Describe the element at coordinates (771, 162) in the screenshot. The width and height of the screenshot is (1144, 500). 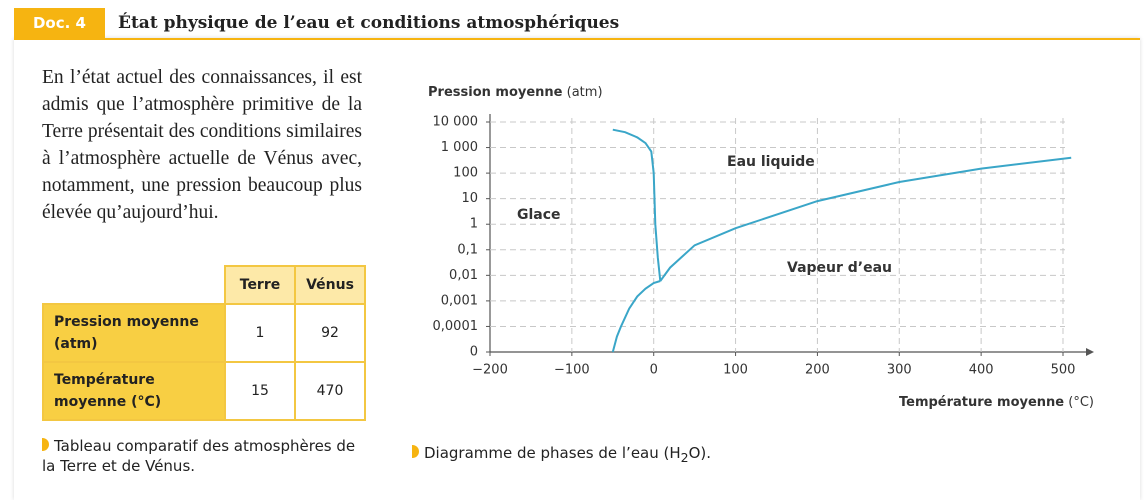
I see `region-label: Eau liquide` at that location.